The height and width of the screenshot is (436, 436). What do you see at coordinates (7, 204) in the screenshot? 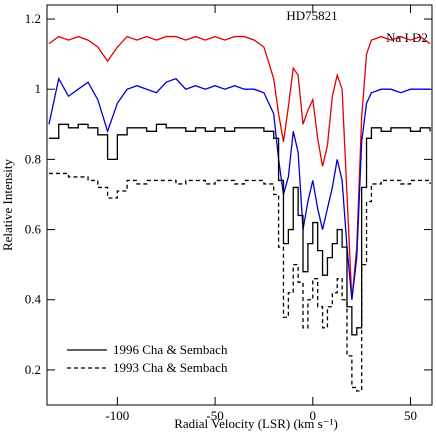
I see `y-axis-label: Relative Intensity` at bounding box center [7, 204].